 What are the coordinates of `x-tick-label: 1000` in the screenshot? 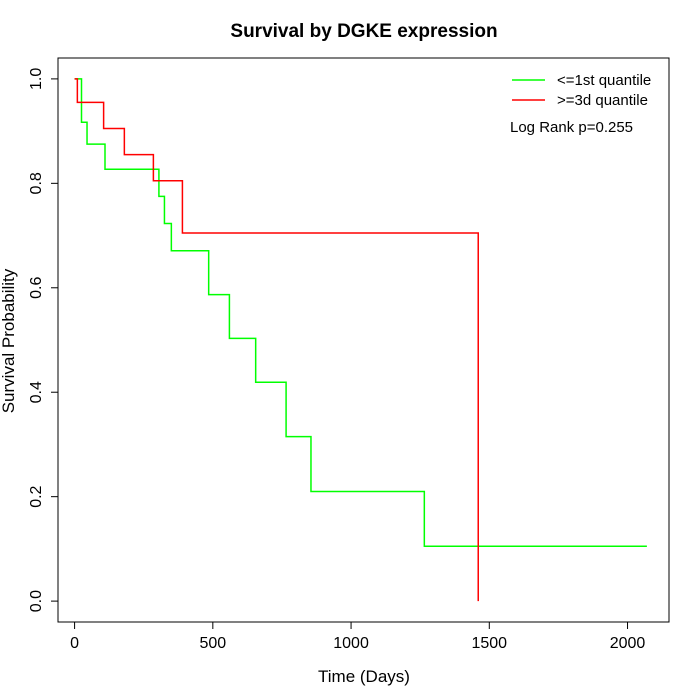 It's located at (351, 643).